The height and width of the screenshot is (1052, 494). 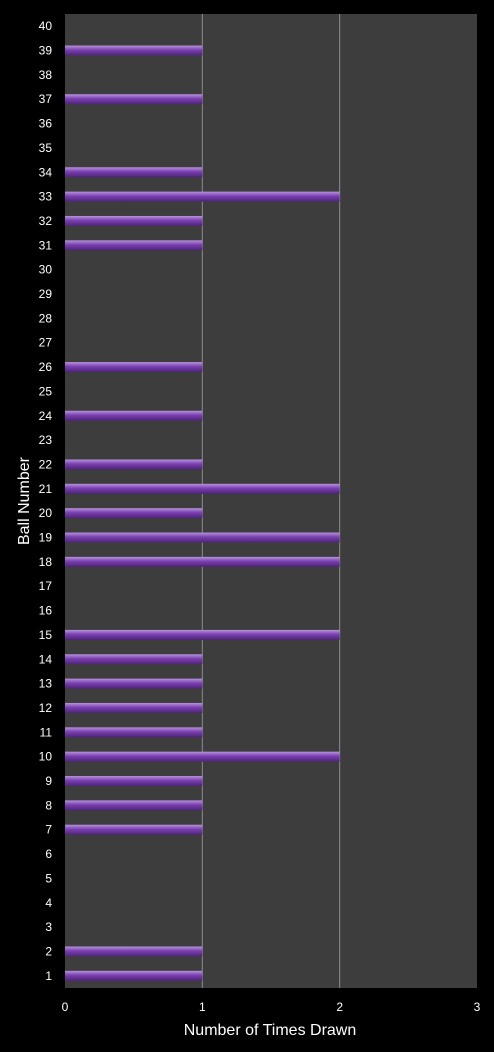 What do you see at coordinates (271, 1007) in the screenshot?
I see `x-tick-labels: 0 1 2 3` at bounding box center [271, 1007].